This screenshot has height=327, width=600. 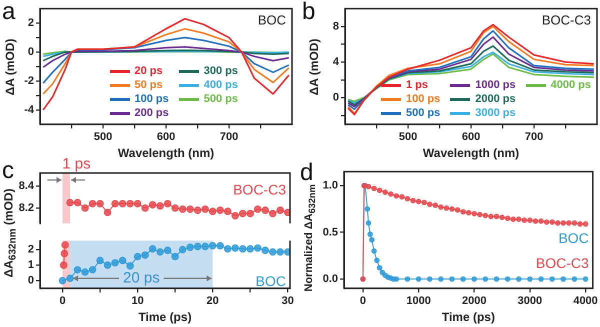 I want to click on legend-label: 50 ps, so click(x=148, y=85).